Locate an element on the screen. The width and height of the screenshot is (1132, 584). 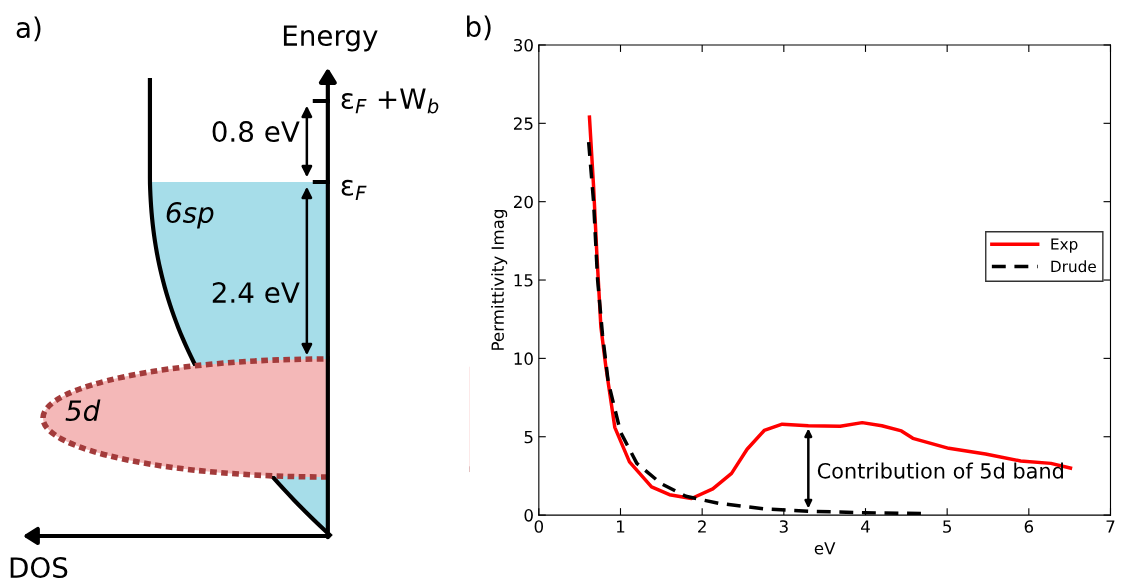
y-tick-label: 30 is located at coordinates (523, 45).